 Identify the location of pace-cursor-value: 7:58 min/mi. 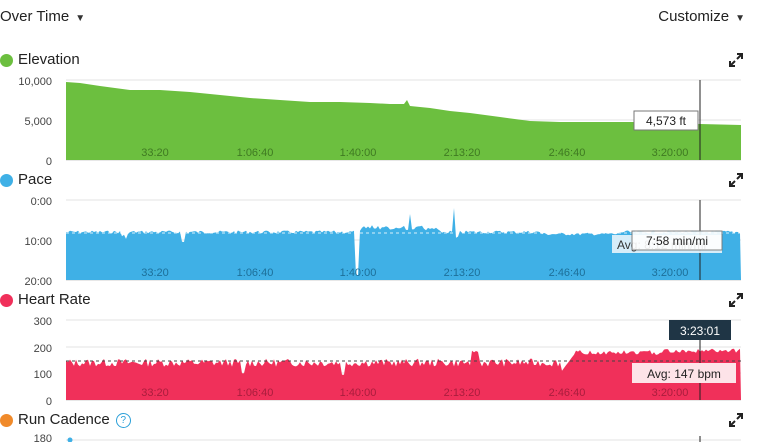
(677, 241).